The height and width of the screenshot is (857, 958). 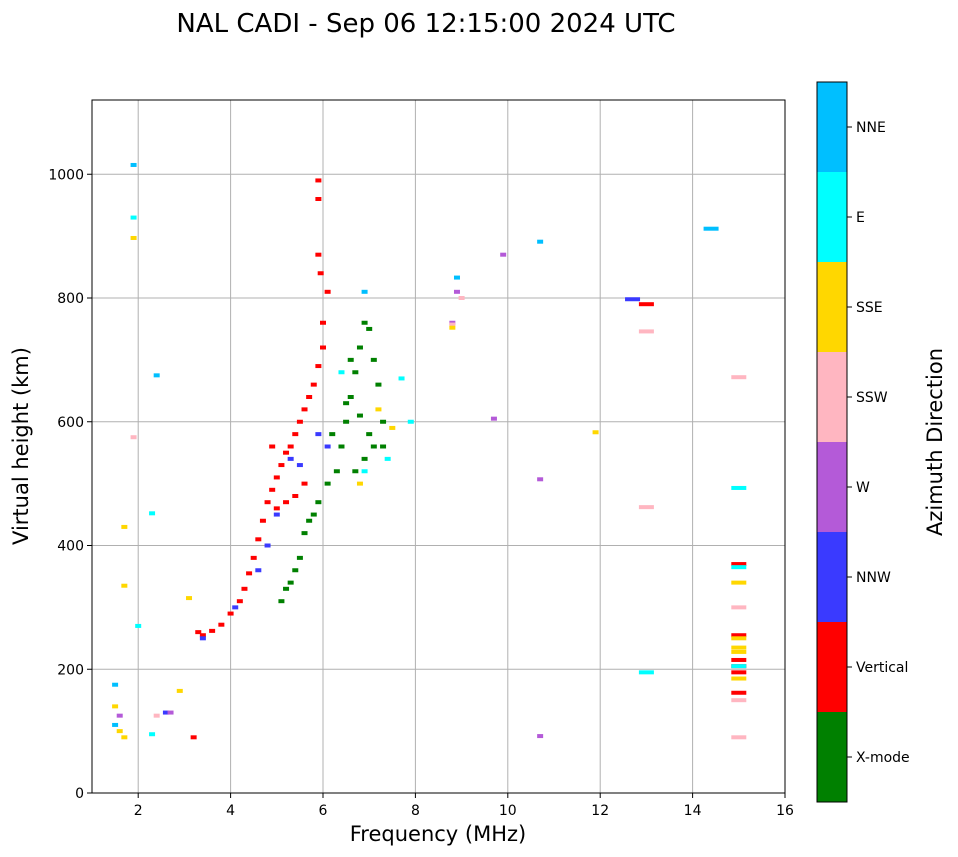 What do you see at coordinates (600, 811) in the screenshot?
I see `x-tick-label: 12` at bounding box center [600, 811].